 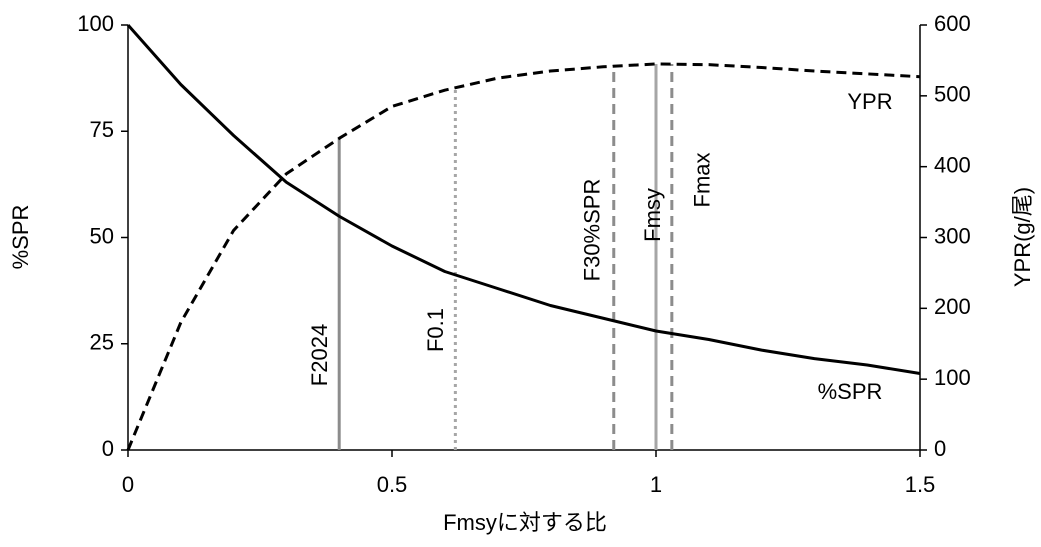 I want to click on y2-tick-label: 300, so click(x=952, y=235).